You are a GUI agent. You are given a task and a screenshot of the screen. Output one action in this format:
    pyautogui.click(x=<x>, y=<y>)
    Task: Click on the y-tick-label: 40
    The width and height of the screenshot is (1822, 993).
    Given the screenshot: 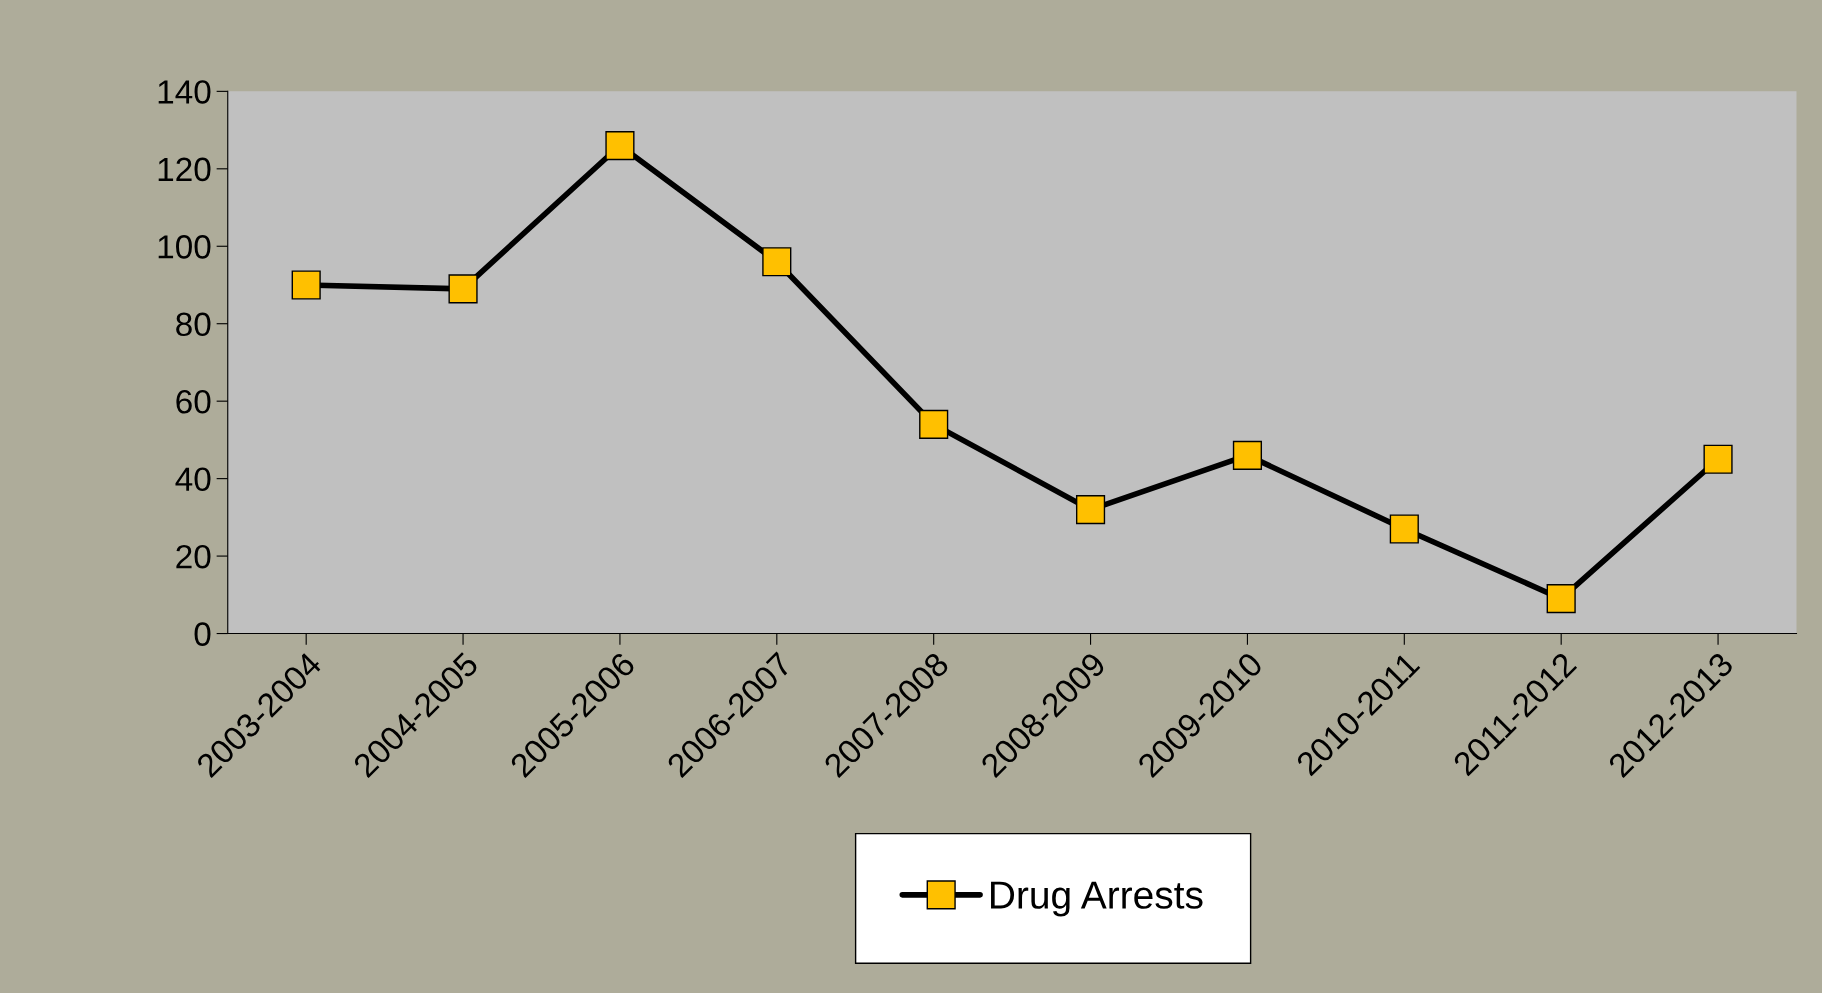 What is the action you would take?
    pyautogui.click(x=193, y=479)
    